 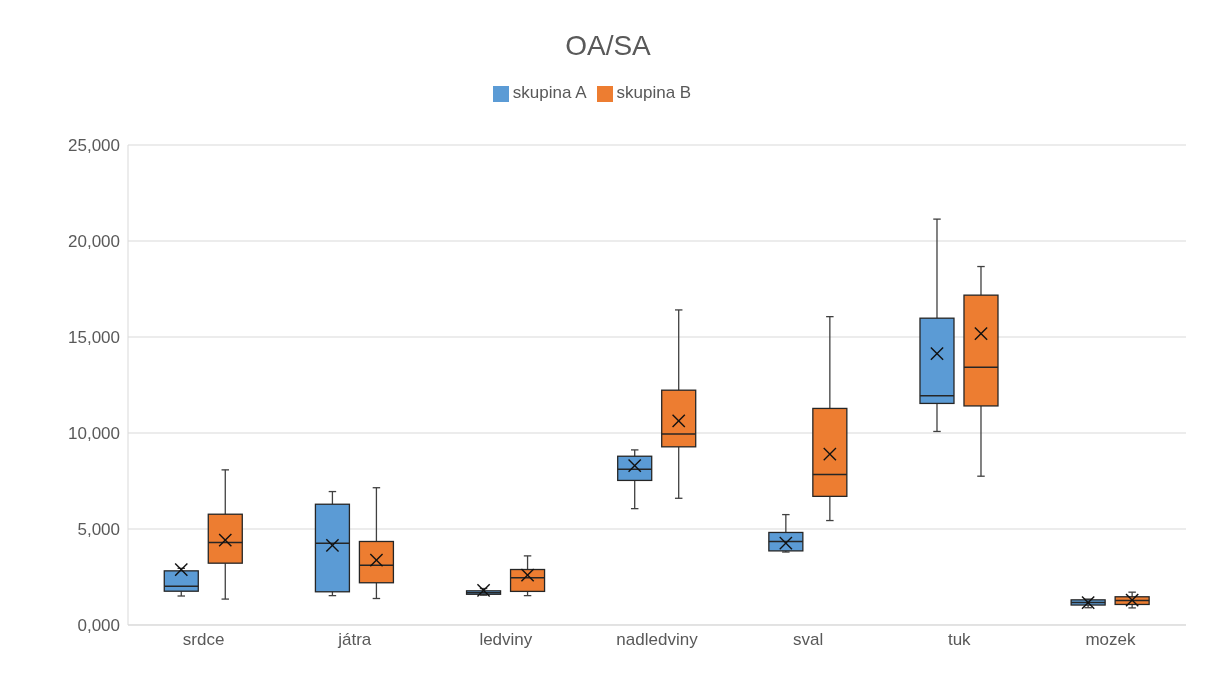 I want to click on y-tick-label: 25,000, so click(x=94, y=146).